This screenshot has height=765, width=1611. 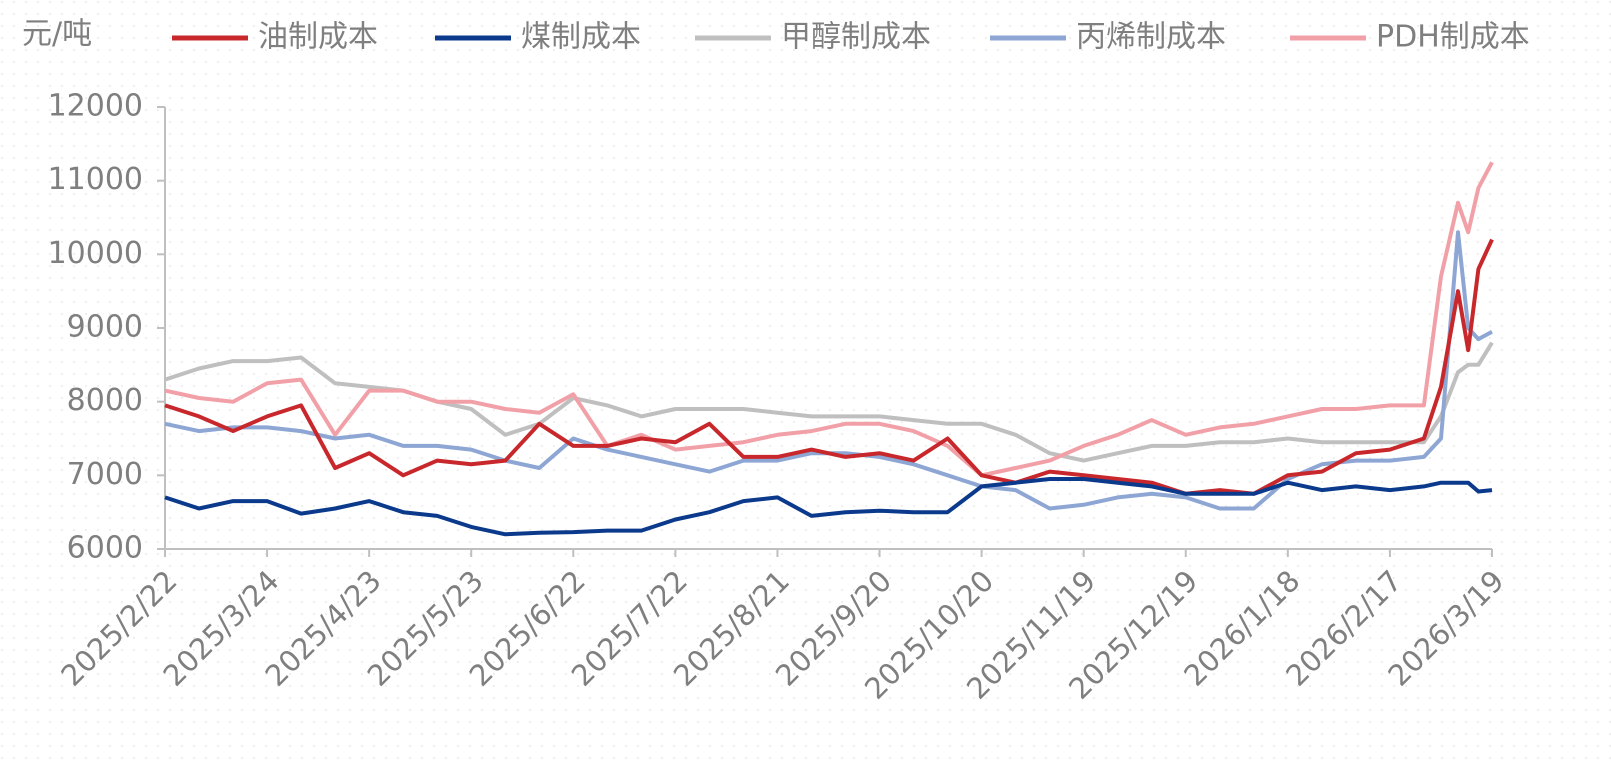 I want to click on legend-label: 丙烯制成本, so click(x=1151, y=37).